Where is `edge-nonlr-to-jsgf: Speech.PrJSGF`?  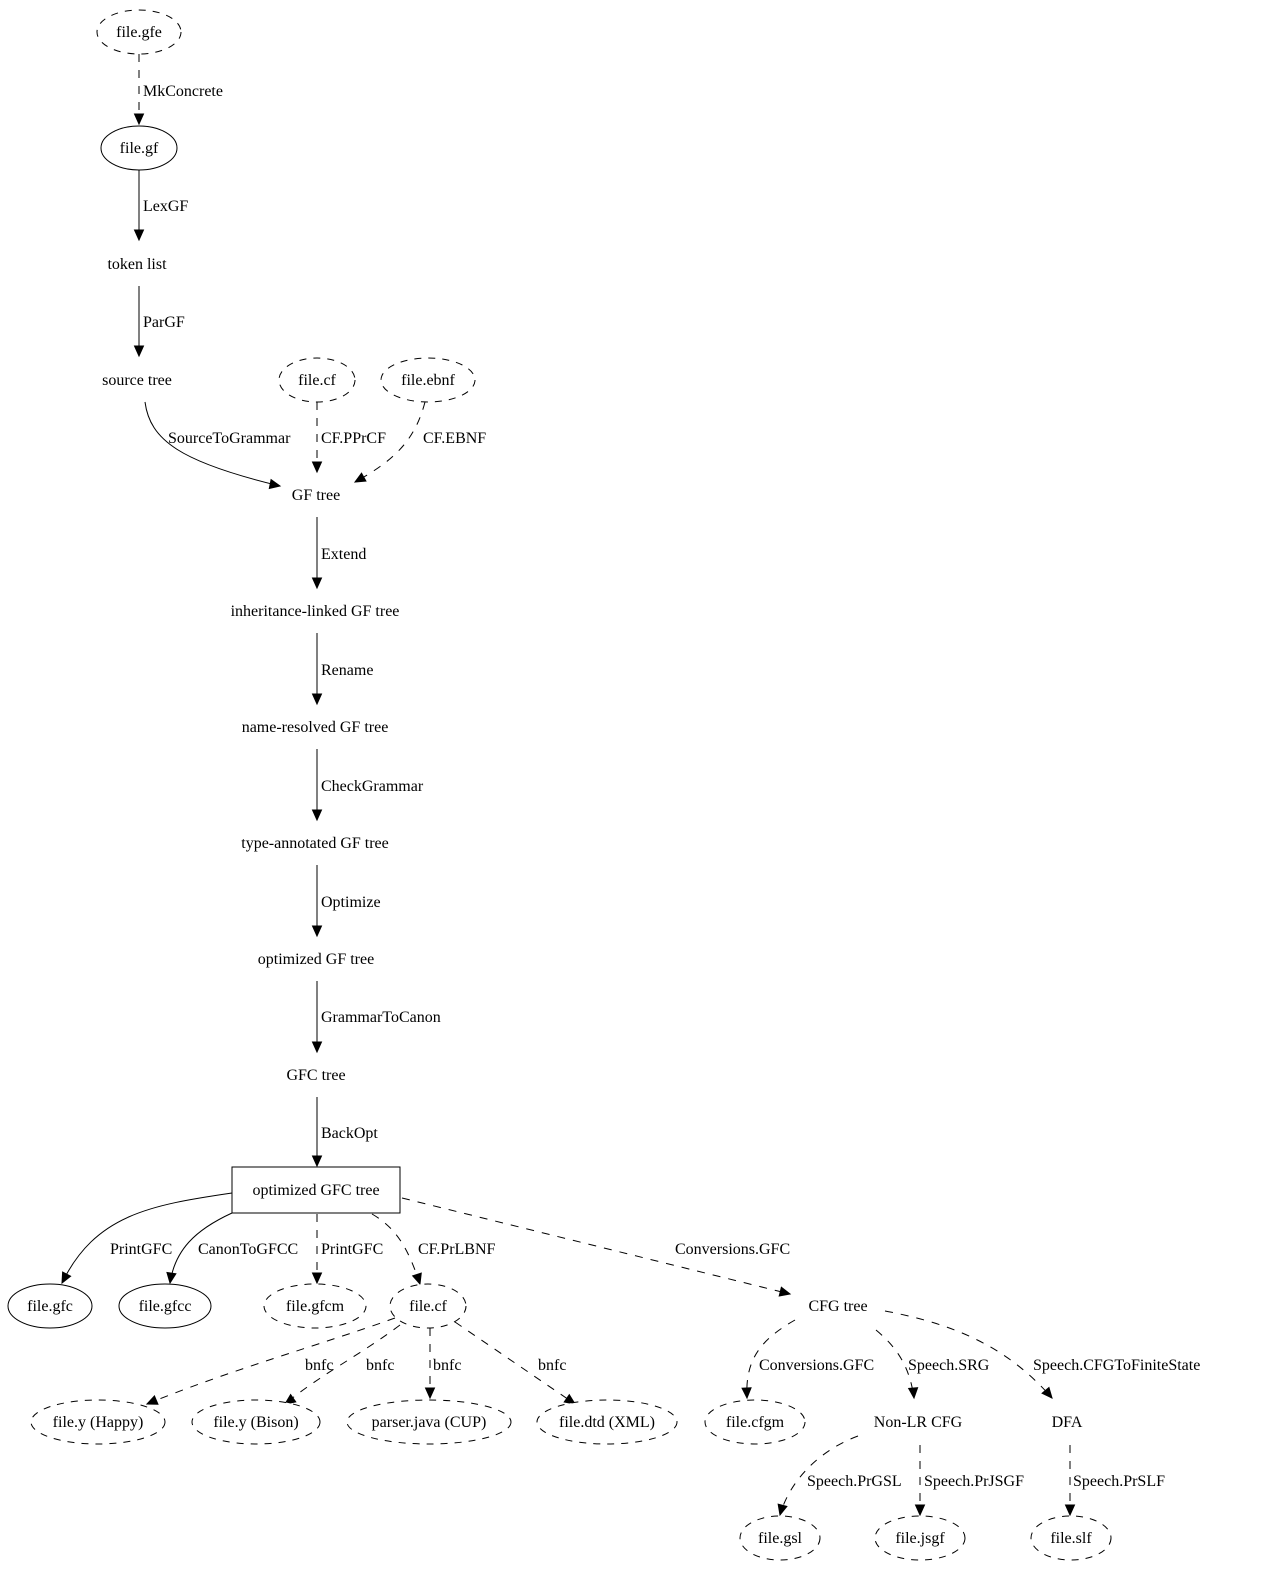
edge-nonlr-to-jsgf: Speech.PrJSGF is located at coordinates (969, 1481).